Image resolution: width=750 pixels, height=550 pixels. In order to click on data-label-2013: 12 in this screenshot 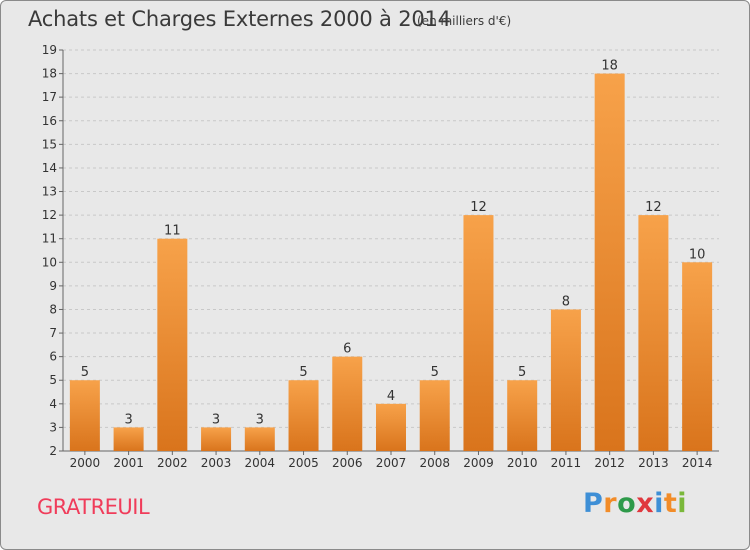, I will do `click(653, 207)`.